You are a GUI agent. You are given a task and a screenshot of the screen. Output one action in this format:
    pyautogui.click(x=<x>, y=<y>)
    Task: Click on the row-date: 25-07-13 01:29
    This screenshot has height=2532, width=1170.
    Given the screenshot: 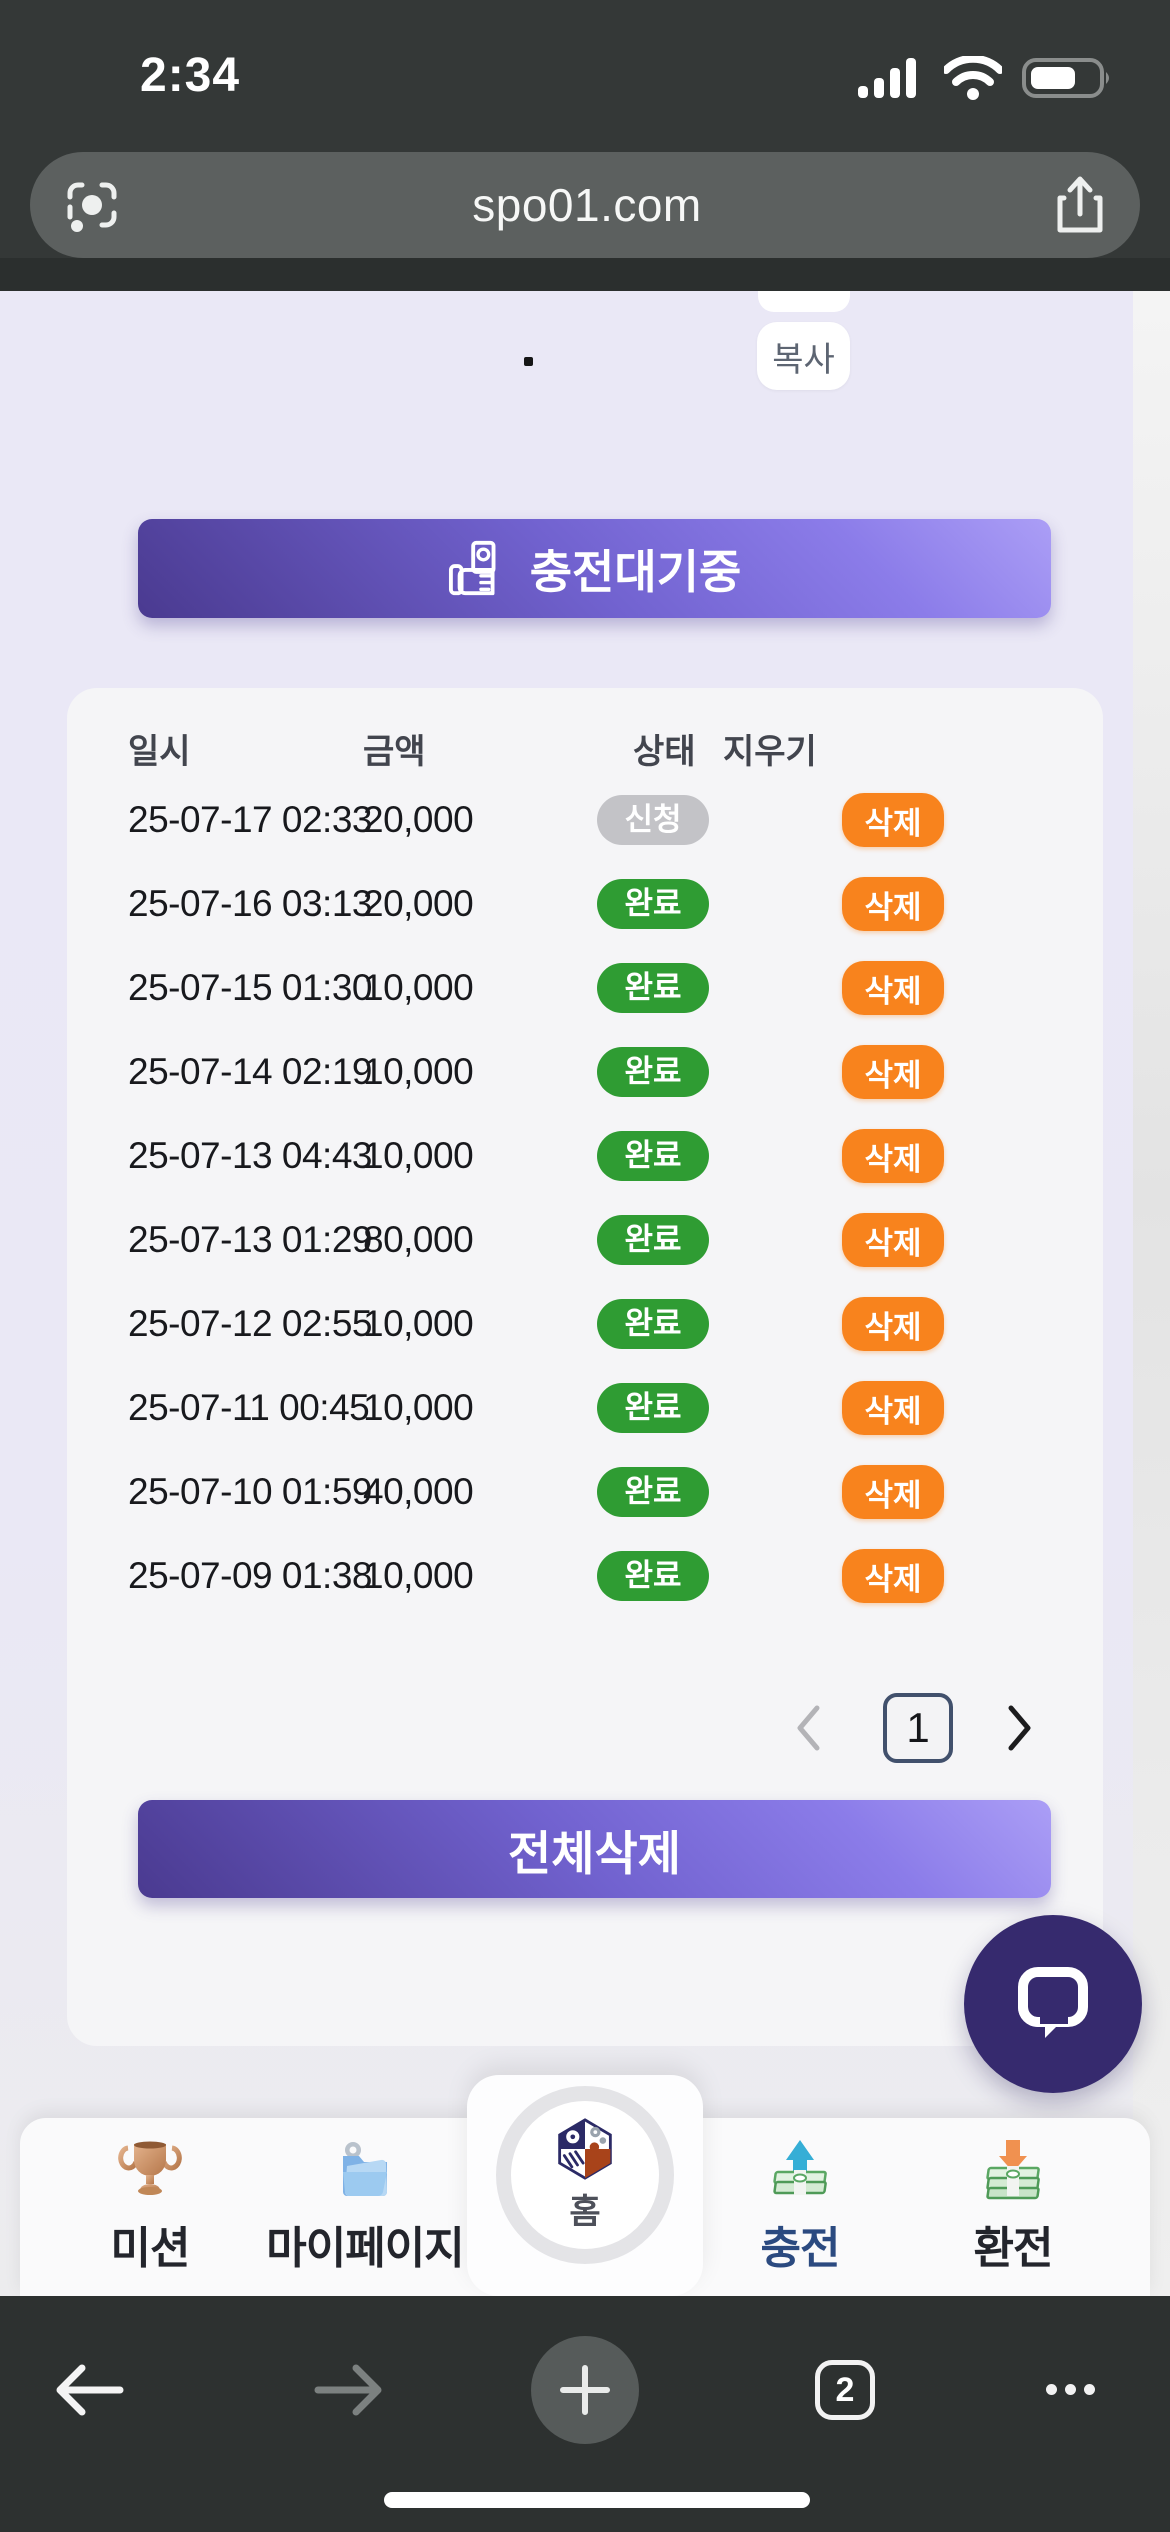 What is the action you would take?
    pyautogui.click(x=250, y=1239)
    